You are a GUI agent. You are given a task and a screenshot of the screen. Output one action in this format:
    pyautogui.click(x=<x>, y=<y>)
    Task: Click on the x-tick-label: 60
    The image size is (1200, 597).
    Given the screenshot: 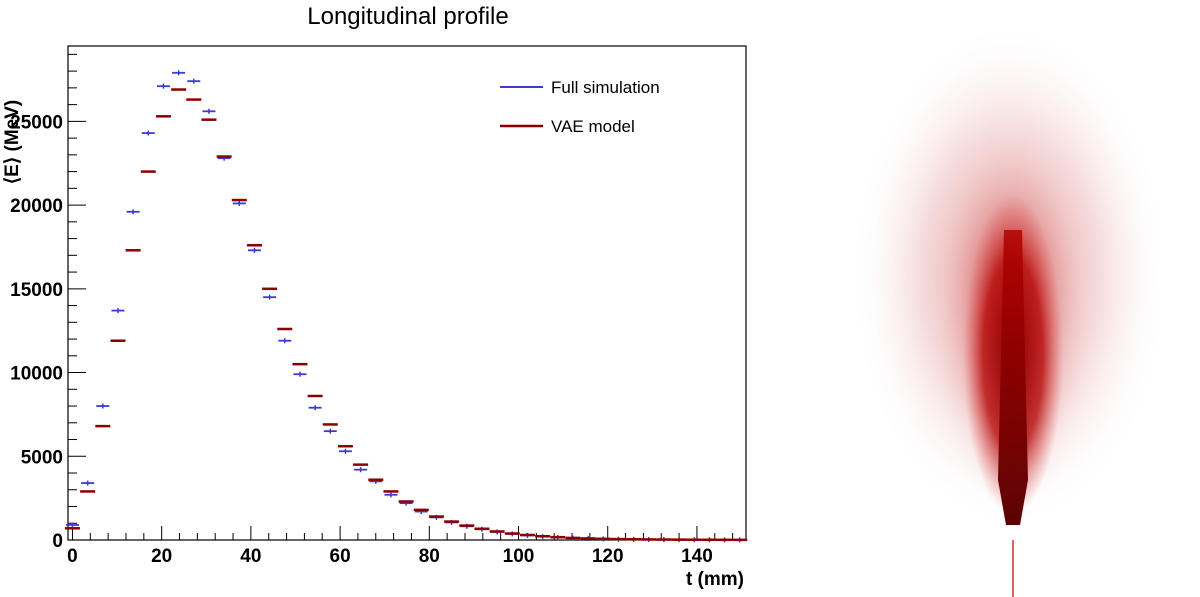 What is the action you would take?
    pyautogui.click(x=340, y=556)
    